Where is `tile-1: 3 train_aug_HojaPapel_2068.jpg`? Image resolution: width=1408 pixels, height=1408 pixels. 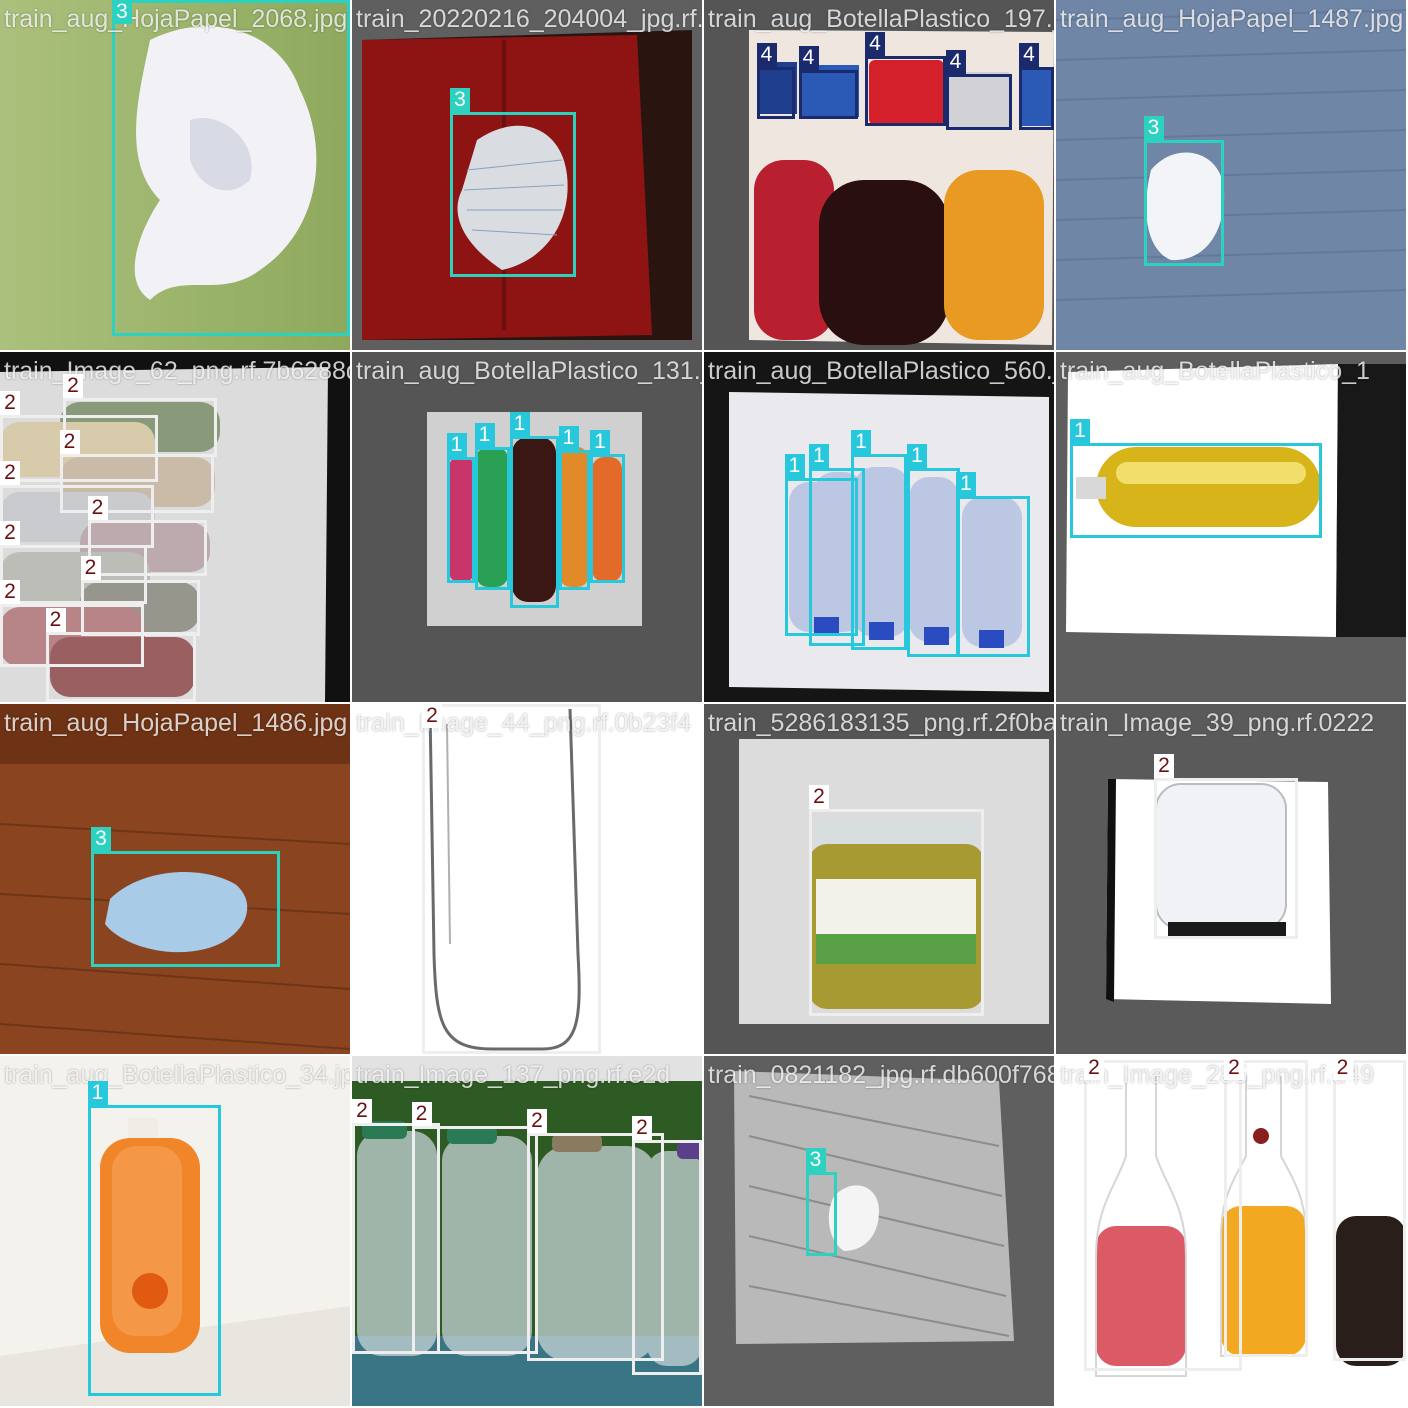 tile-1: 3 train_aug_HojaPapel_2068.jpg is located at coordinates (175, 175).